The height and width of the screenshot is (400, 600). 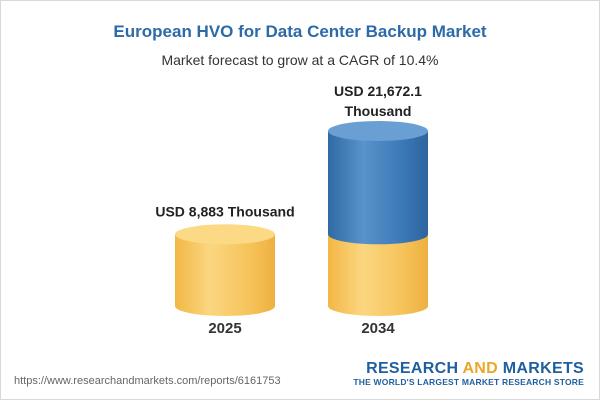 I want to click on category-label-2034: 2034, so click(x=378, y=328).